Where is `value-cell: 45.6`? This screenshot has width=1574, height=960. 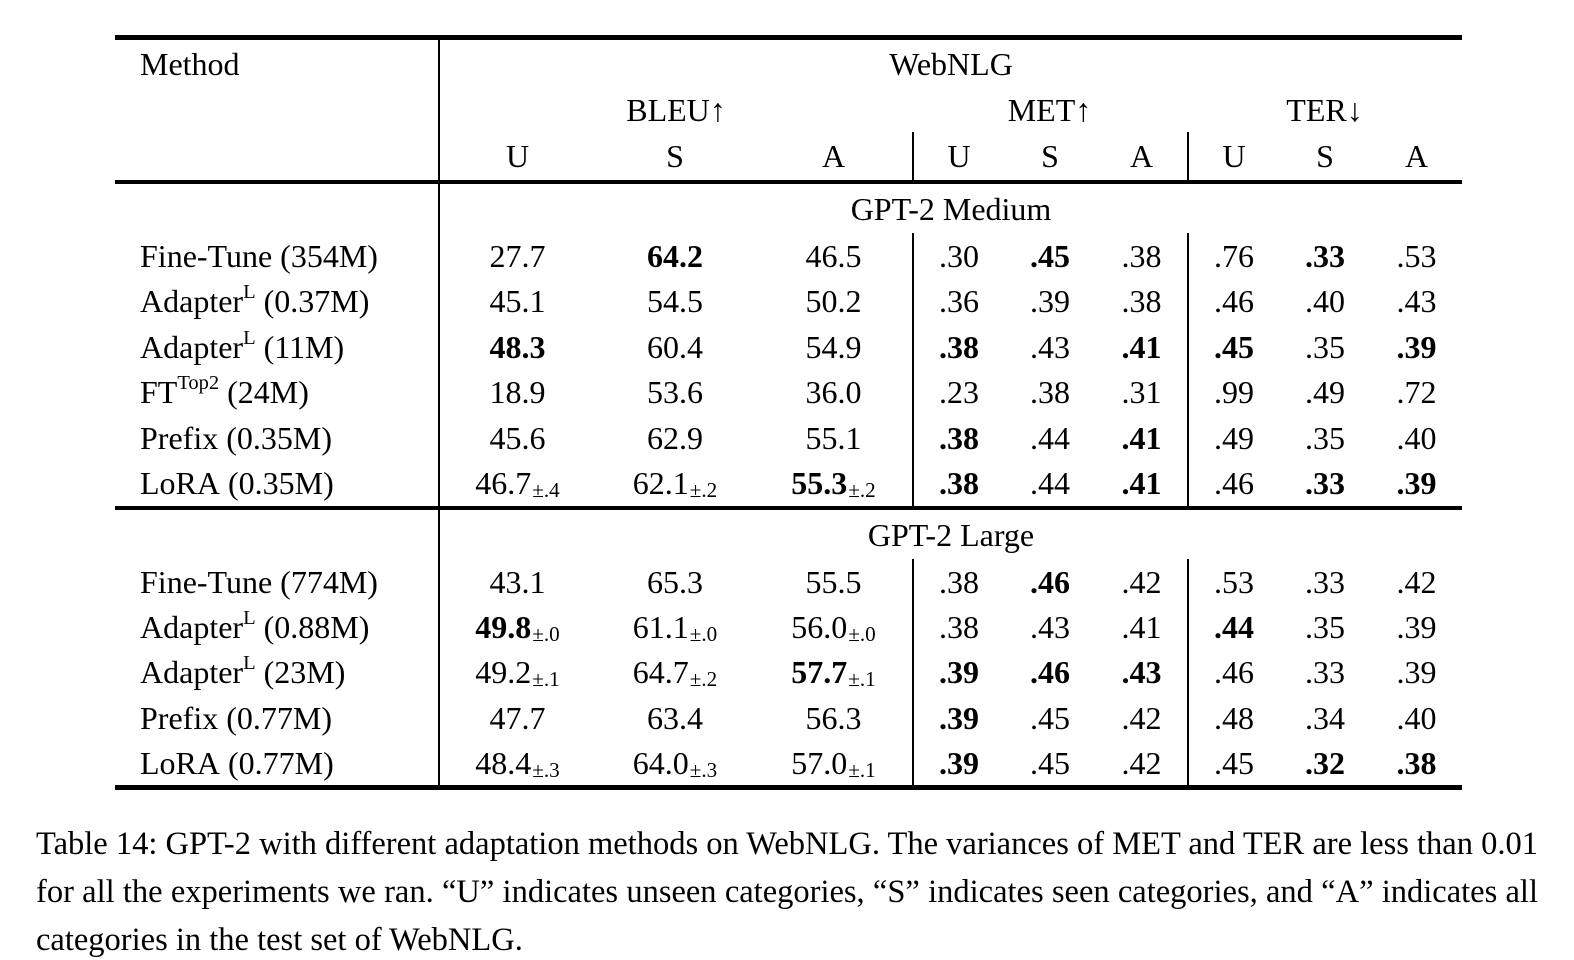 value-cell: 45.6 is located at coordinates (517, 438).